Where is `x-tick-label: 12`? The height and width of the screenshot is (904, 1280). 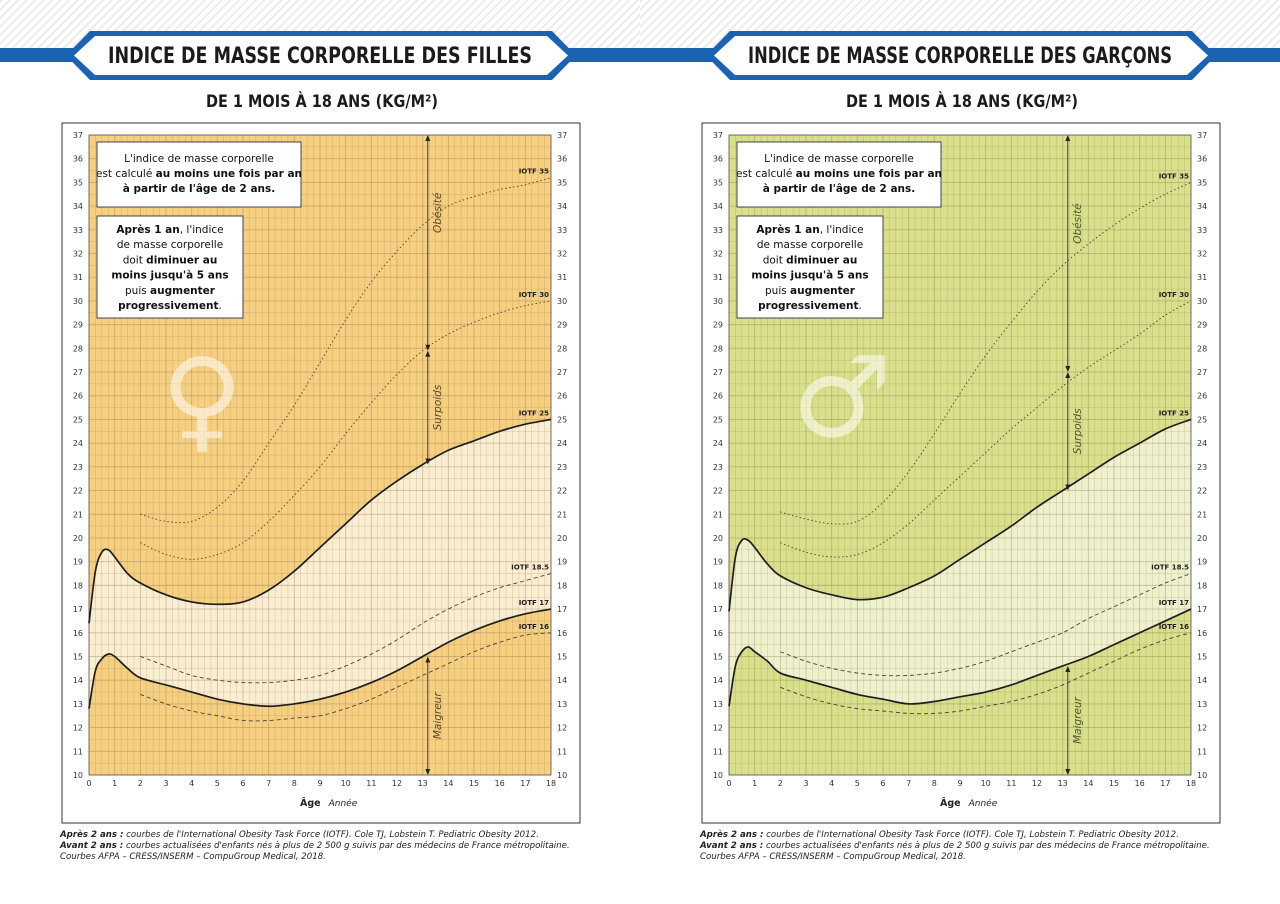
x-tick-label: 12 is located at coordinates (397, 783).